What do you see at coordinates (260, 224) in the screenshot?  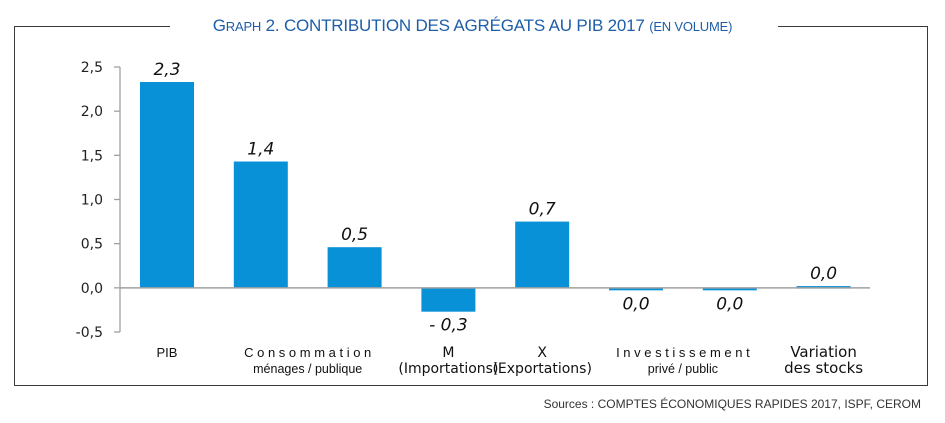 I see `bar-consommation-menages` at bounding box center [260, 224].